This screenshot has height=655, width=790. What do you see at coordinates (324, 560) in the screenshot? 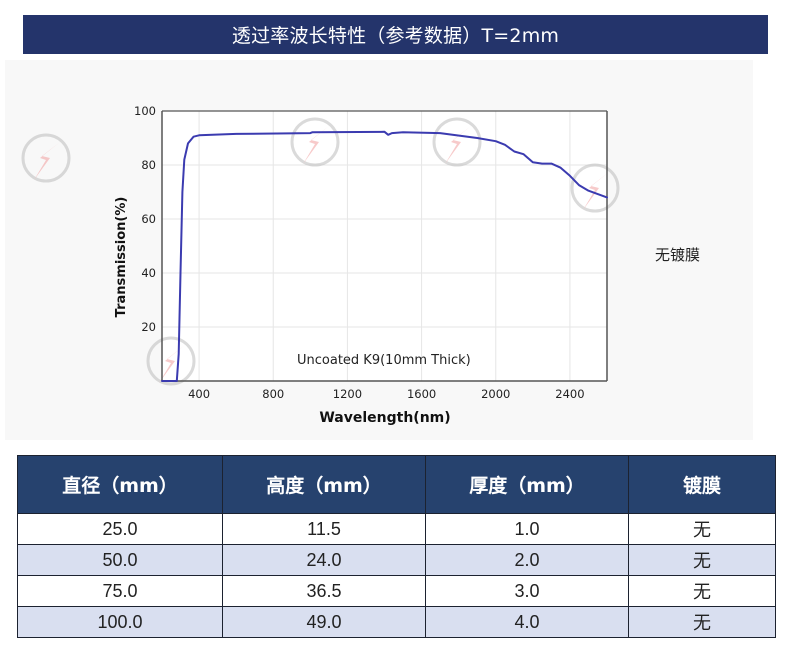
I see `cell-height: 24.0` at bounding box center [324, 560].